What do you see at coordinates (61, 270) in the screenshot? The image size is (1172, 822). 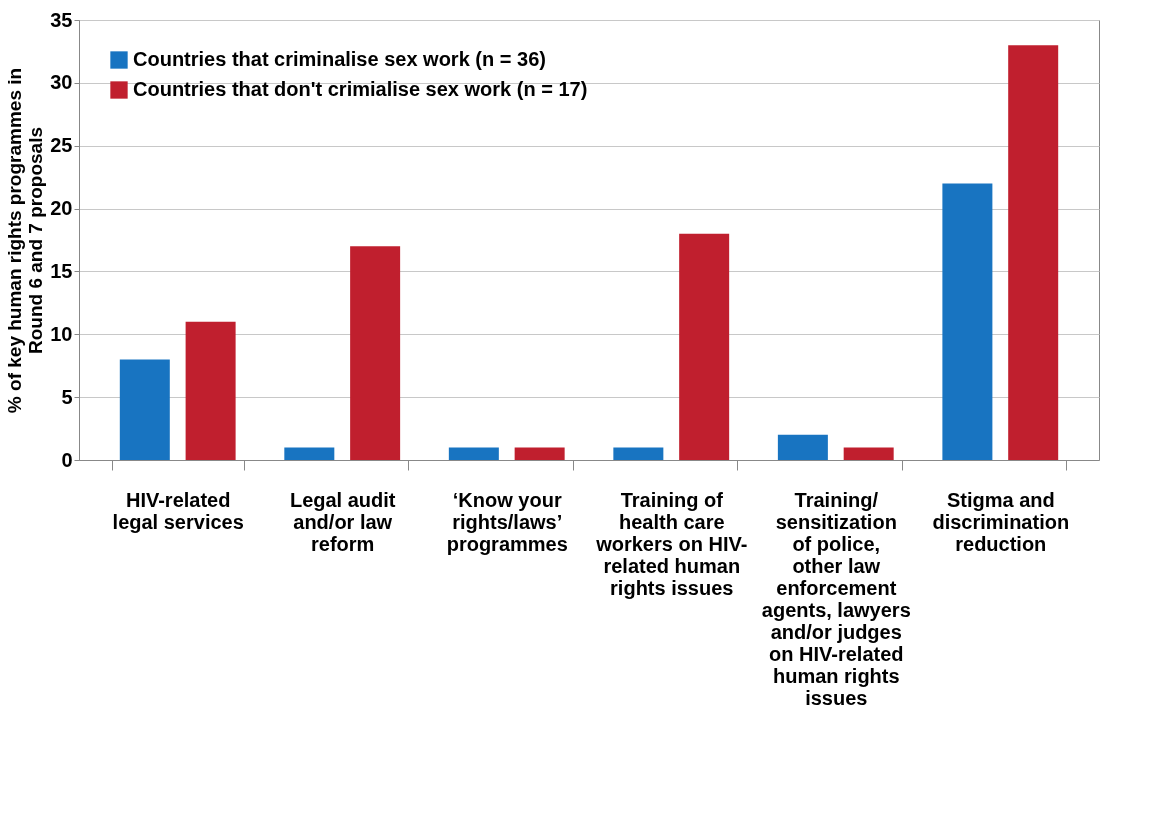 I see `y-tick-label: 15` at bounding box center [61, 270].